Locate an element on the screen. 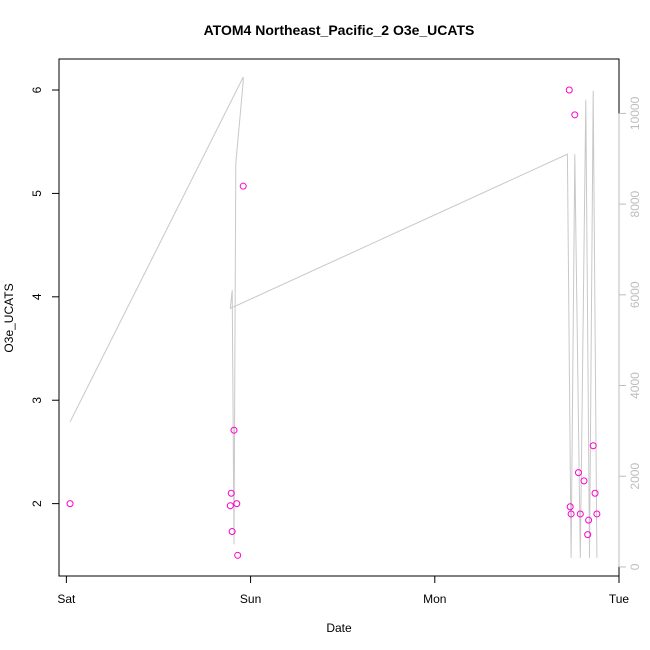 Image resolution: width=650 pixels, height=650 pixels. x-axis: Sat Sun Mon Tue is located at coordinates (343, 590).